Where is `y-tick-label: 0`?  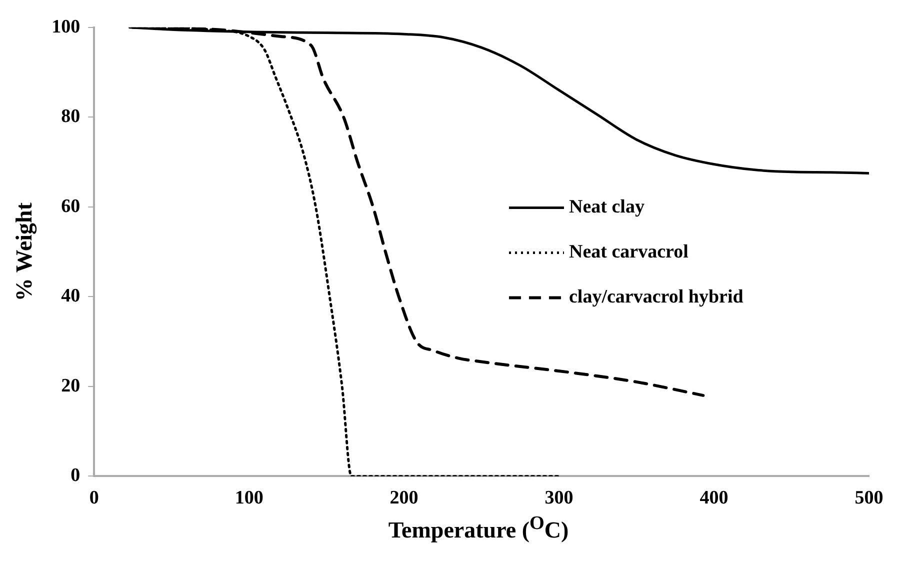
y-tick-label: 0 is located at coordinates (75, 475).